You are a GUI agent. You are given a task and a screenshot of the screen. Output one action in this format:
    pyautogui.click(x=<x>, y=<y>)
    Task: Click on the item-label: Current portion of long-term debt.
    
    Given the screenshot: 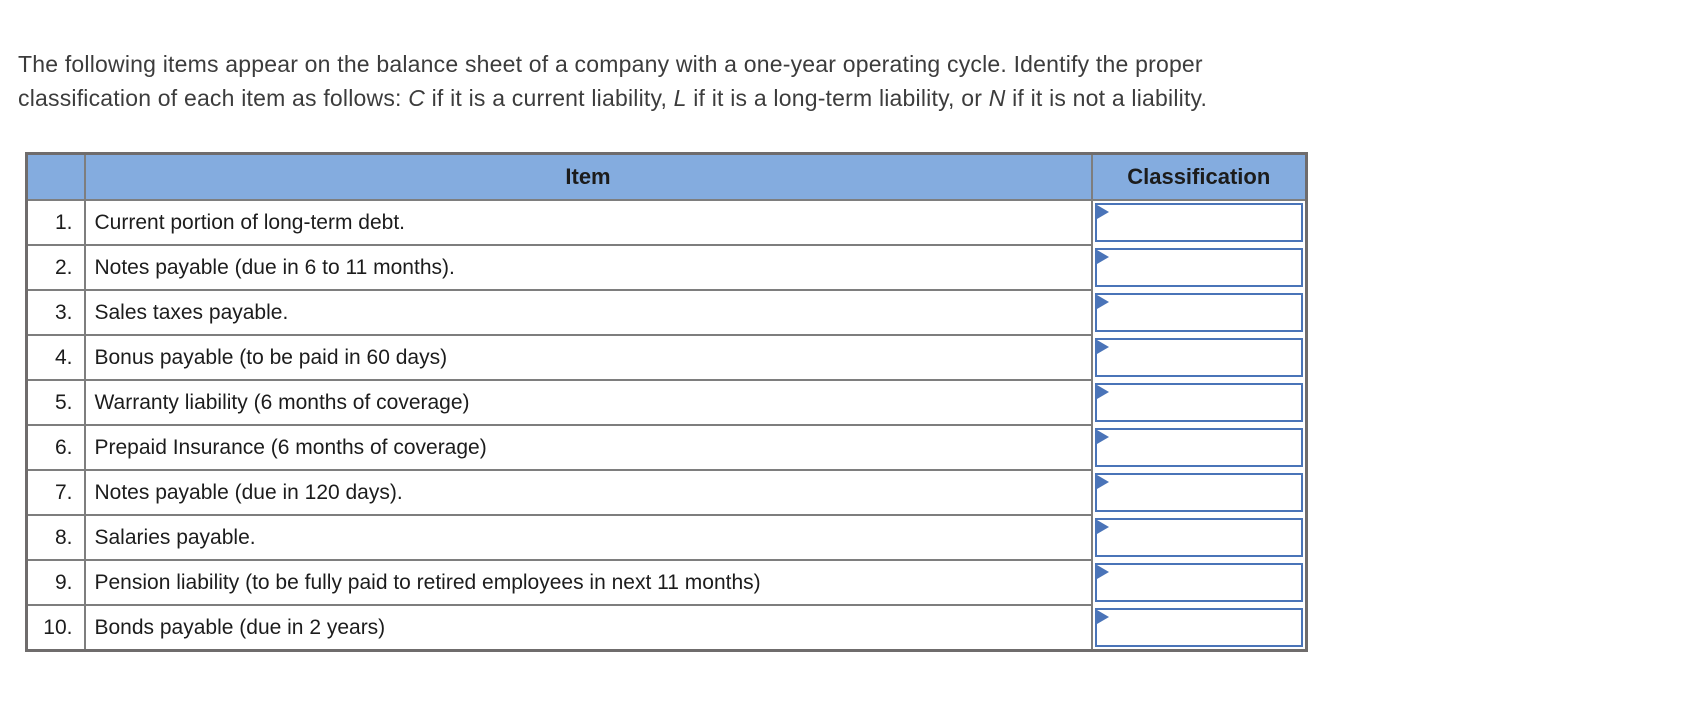 What is the action you would take?
    pyautogui.click(x=588, y=222)
    